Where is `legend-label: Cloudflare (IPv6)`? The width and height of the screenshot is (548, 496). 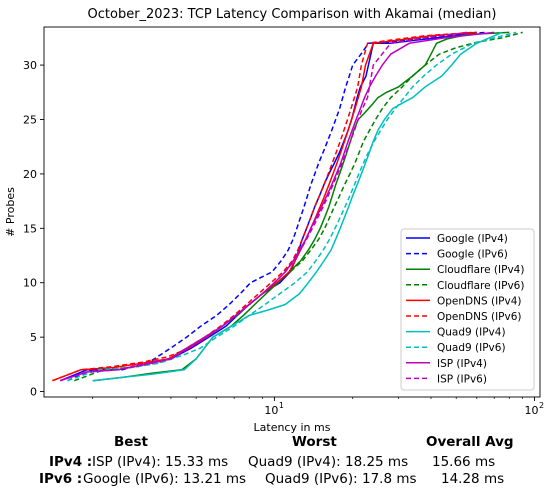
legend-label: Cloudflare (IPv6) is located at coordinates (480, 286).